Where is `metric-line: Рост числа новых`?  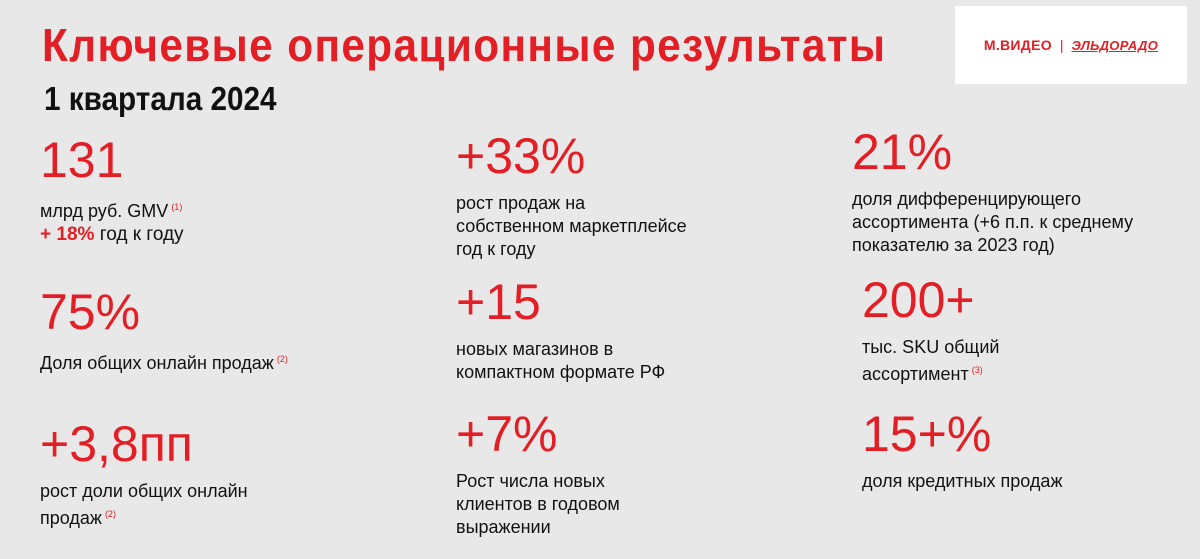 metric-line: Рост числа новых is located at coordinates (530, 481).